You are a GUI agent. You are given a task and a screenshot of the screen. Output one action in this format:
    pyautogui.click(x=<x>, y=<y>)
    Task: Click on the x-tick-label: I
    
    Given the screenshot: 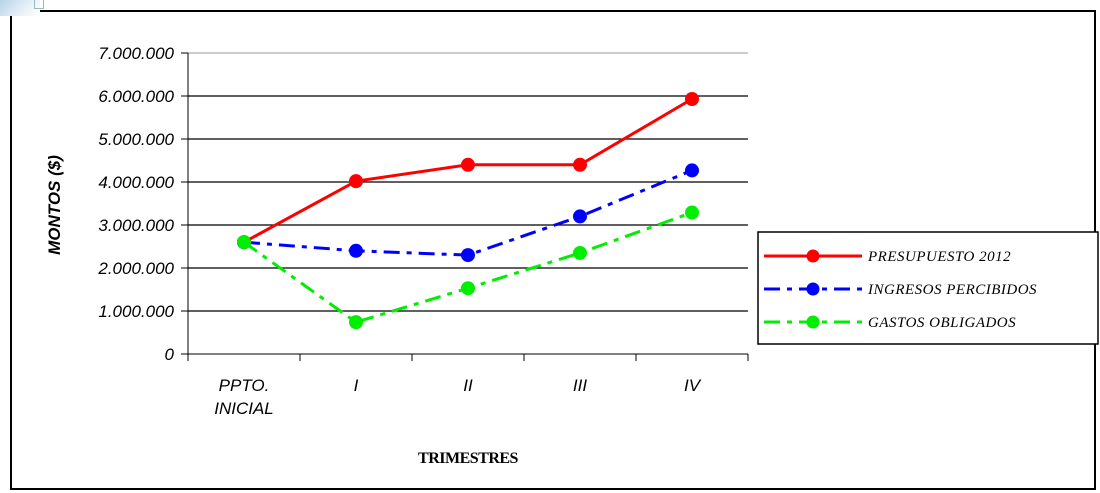 What is the action you would take?
    pyautogui.click(x=356, y=385)
    